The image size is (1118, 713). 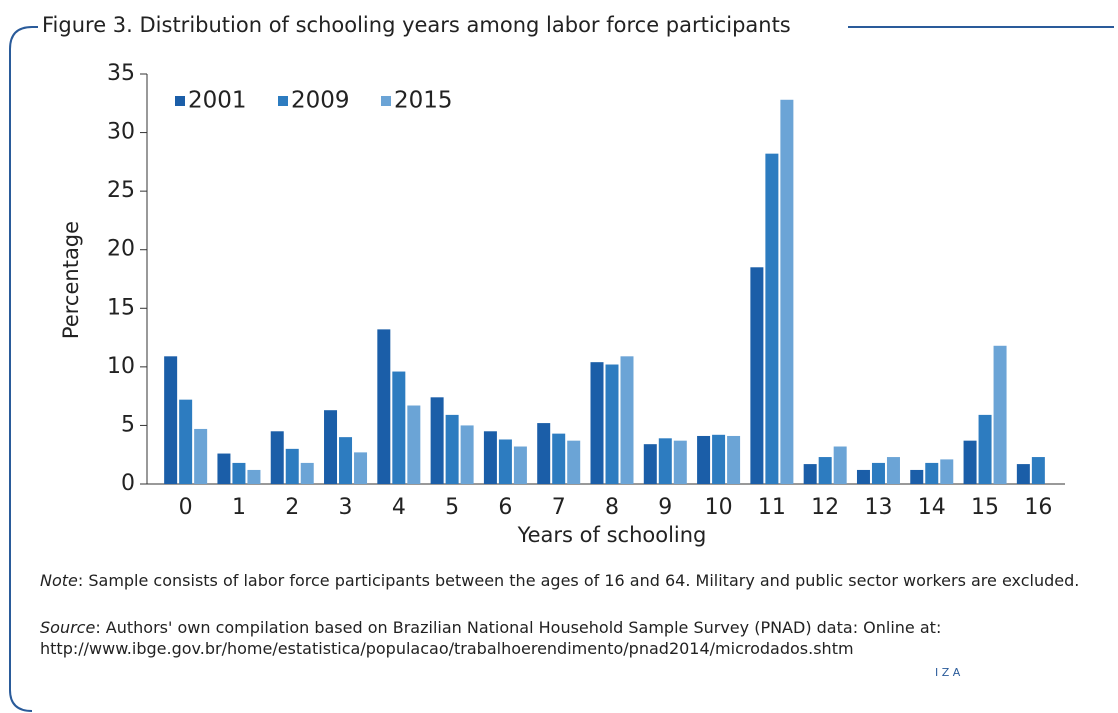 I want to click on x-tick-label: 2, so click(x=292, y=507).